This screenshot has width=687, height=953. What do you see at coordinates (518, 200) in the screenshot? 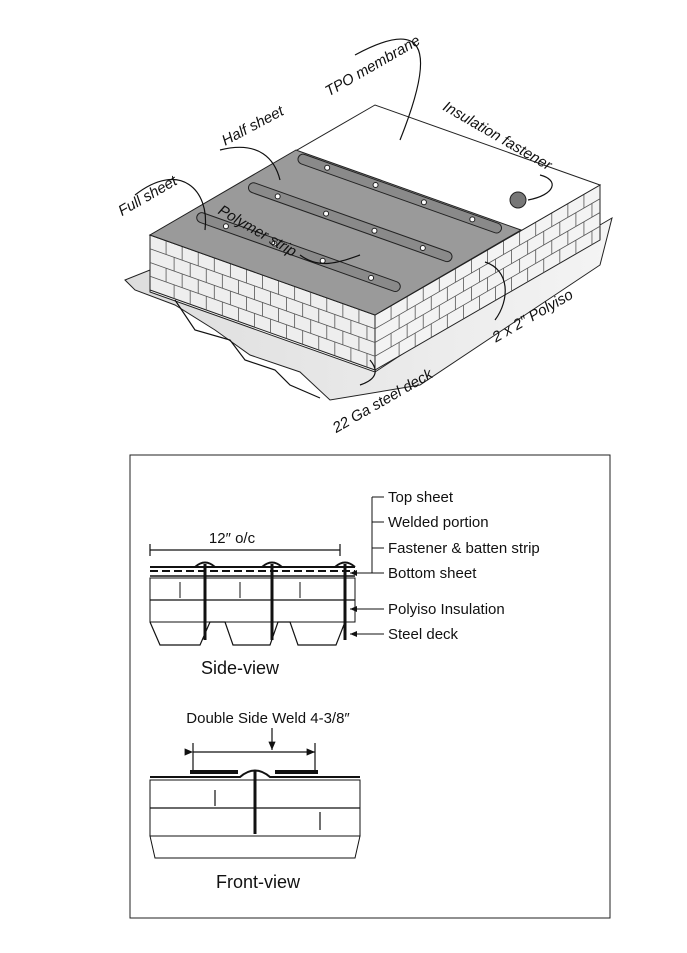
I see `insulation-fastener-plate` at bounding box center [518, 200].